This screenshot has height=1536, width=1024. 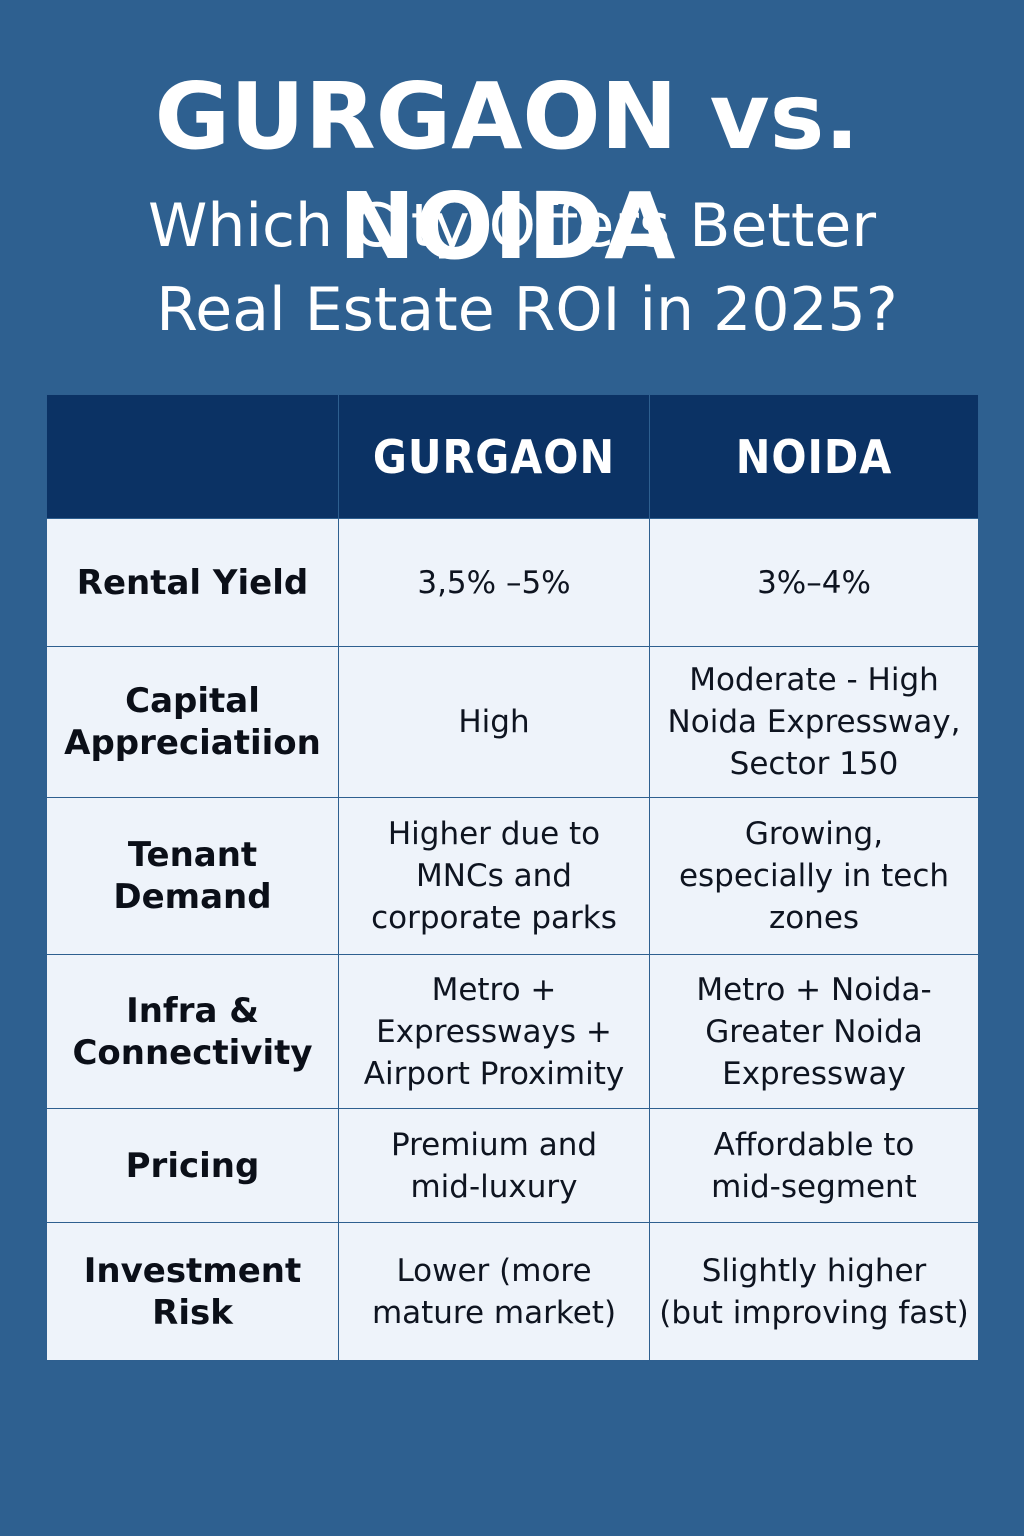 I want to click on cell-text: mature market), so click(x=494, y=1312).